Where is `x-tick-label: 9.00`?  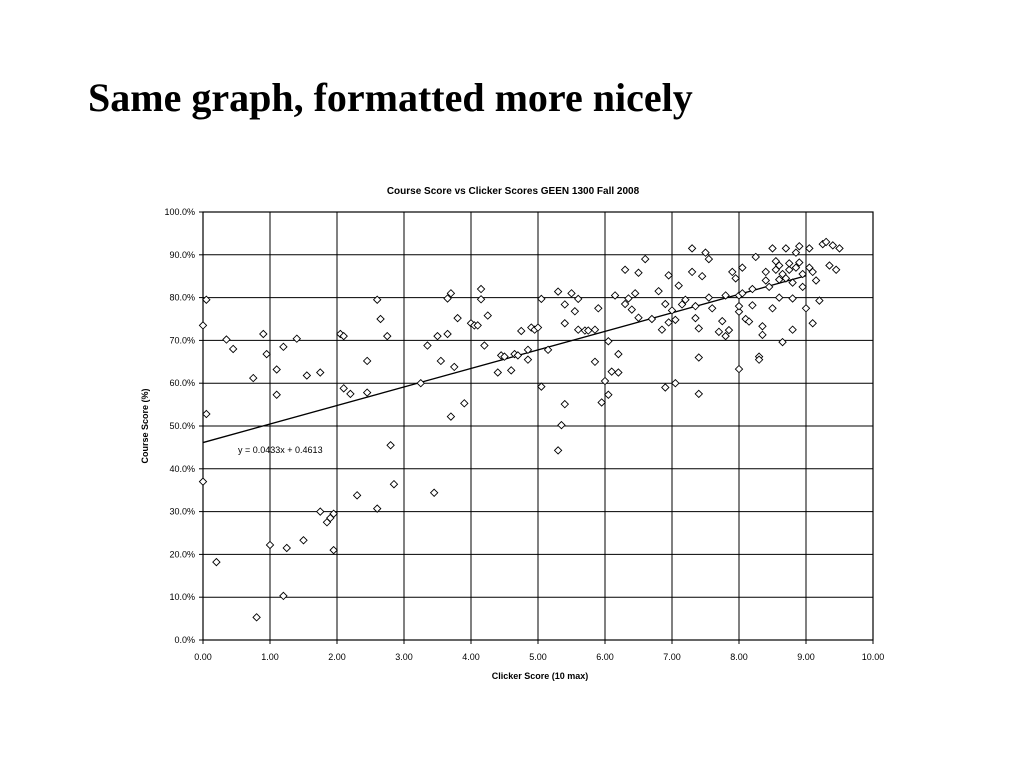 x-tick-label: 9.00 is located at coordinates (806, 657).